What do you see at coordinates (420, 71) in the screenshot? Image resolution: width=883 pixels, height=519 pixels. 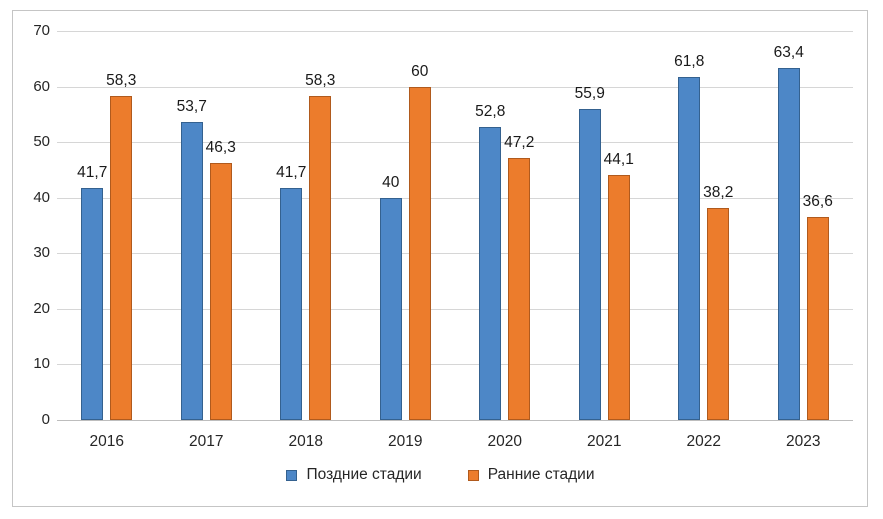 I see `bar-value-label: 60` at bounding box center [420, 71].